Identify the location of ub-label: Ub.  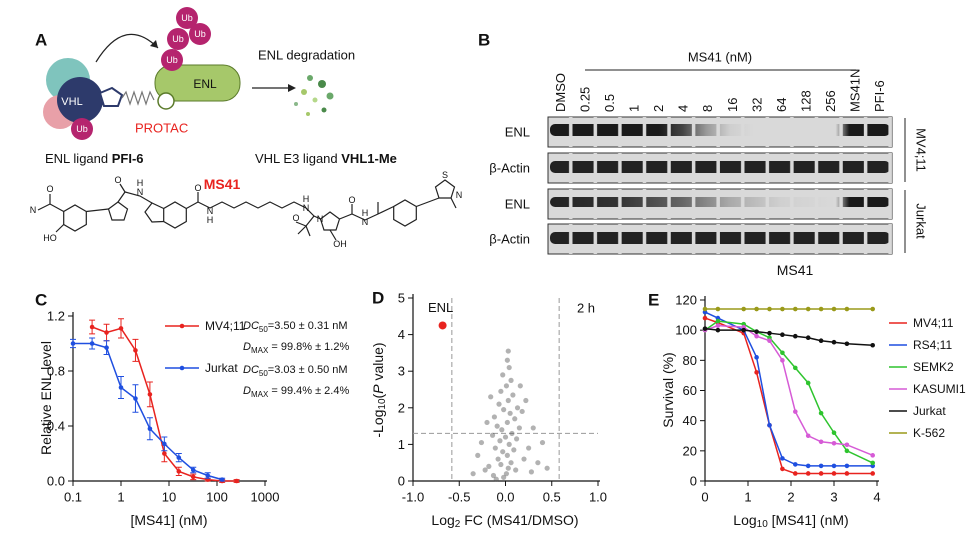
(82, 129).